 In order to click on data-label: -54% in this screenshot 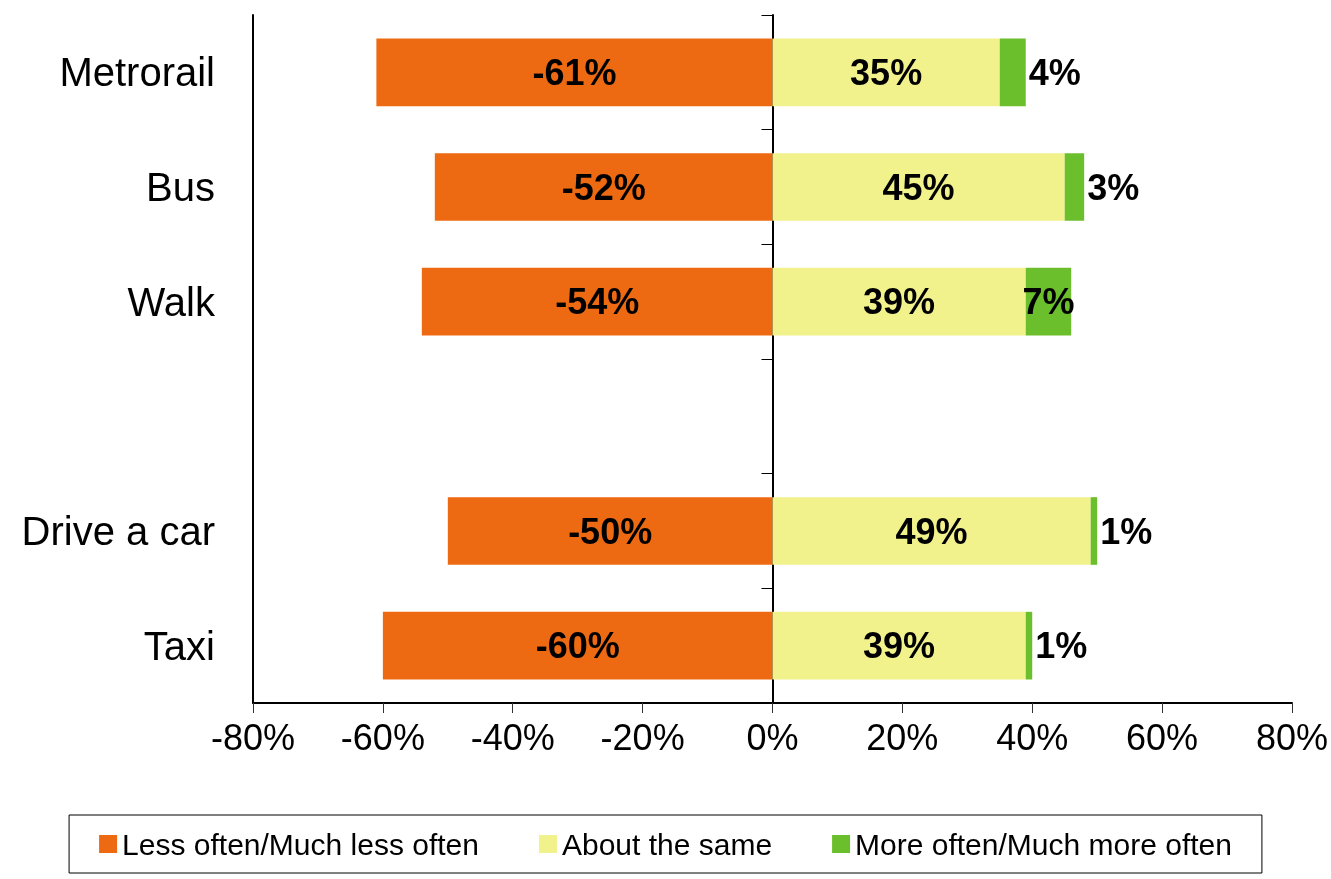, I will do `click(597, 302)`.